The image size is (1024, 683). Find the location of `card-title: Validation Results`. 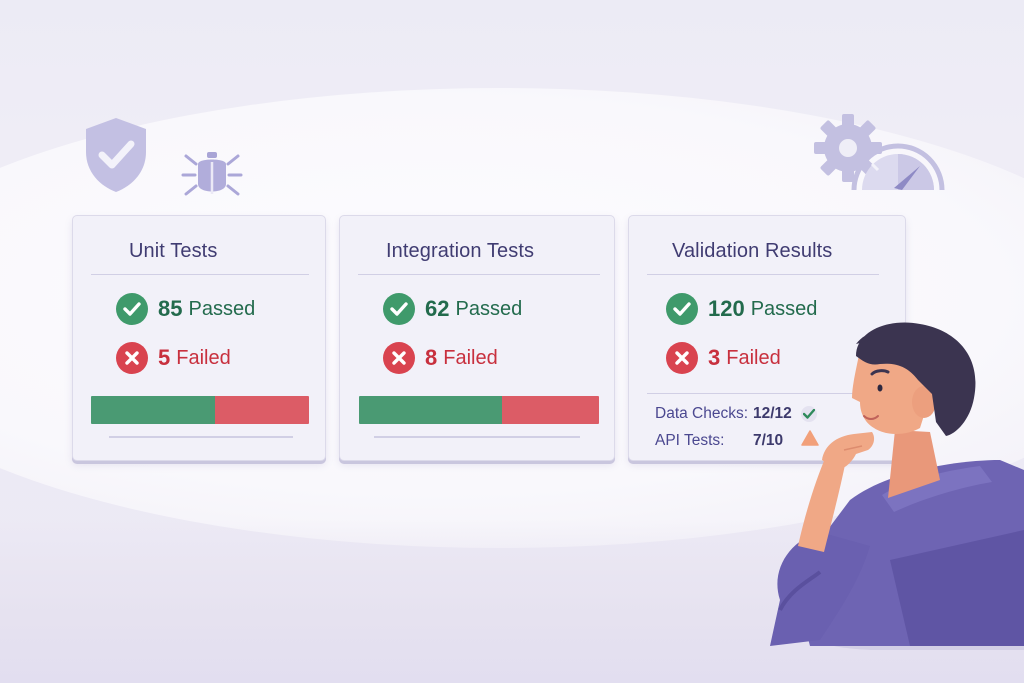

card-title: Validation Results is located at coordinates (752, 251).